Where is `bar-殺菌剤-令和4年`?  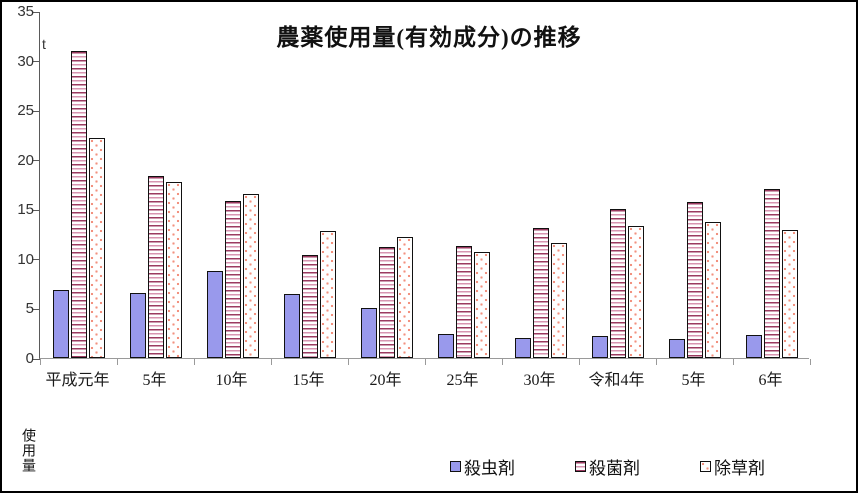
bar-殺菌剤-令和4年 is located at coordinates (617, 283).